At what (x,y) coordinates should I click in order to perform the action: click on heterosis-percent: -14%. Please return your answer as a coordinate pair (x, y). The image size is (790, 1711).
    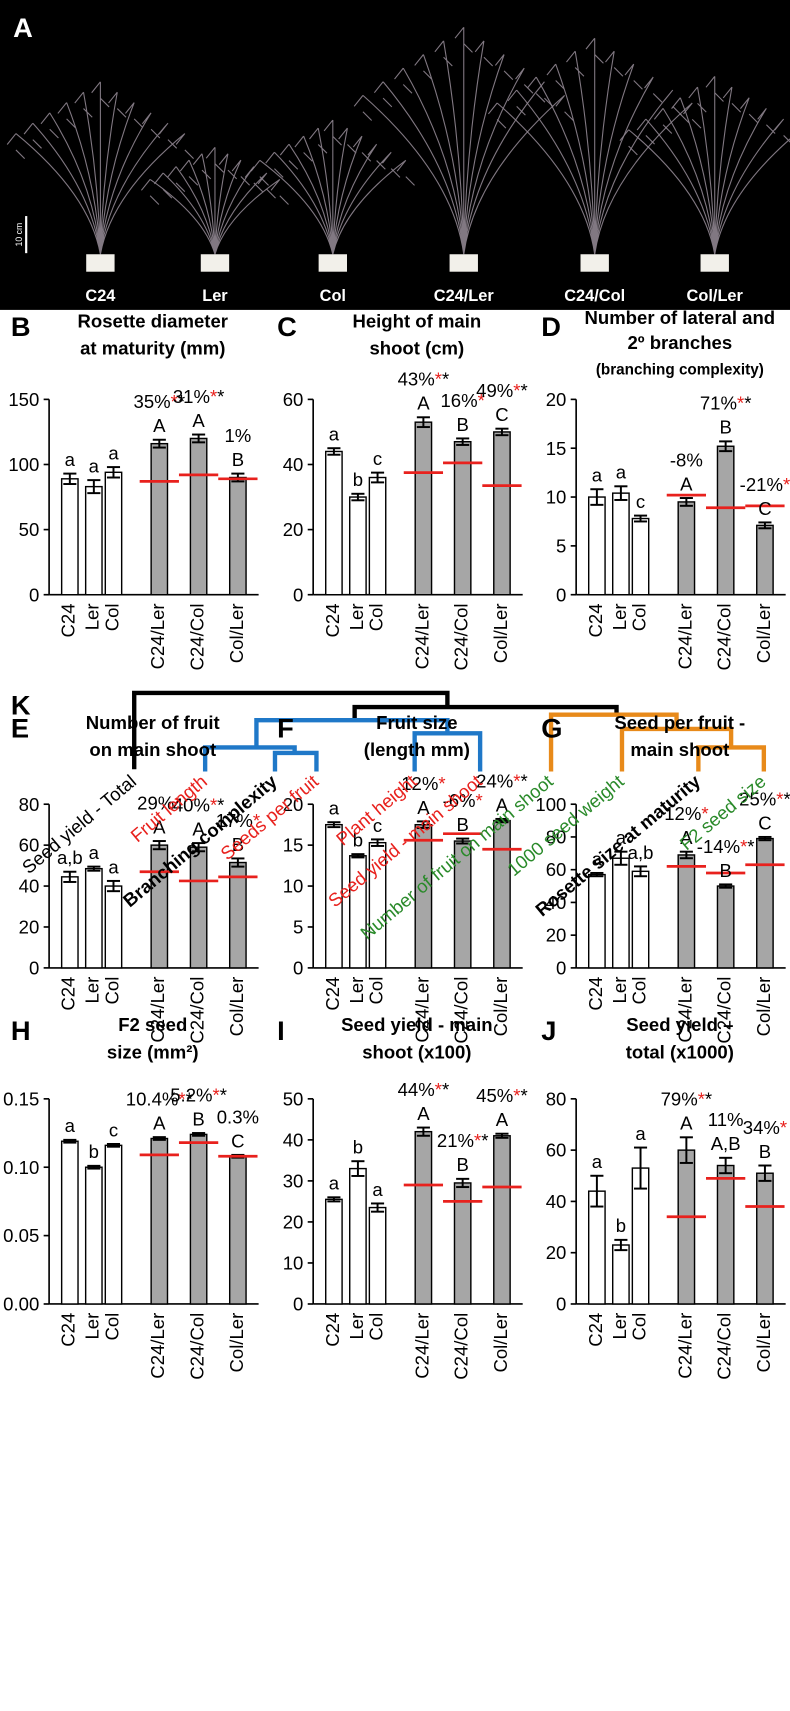
    Looking at the image, I should click on (718, 846).